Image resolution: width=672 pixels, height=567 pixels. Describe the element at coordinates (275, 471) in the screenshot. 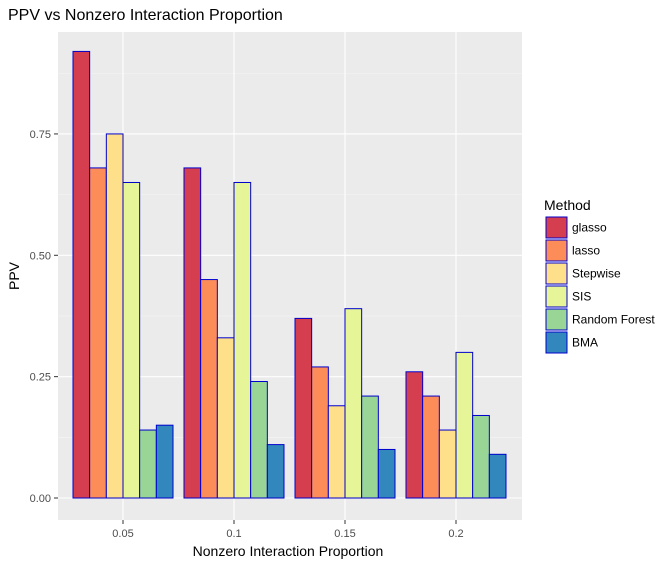

I see `bar-bma-0.1` at that location.